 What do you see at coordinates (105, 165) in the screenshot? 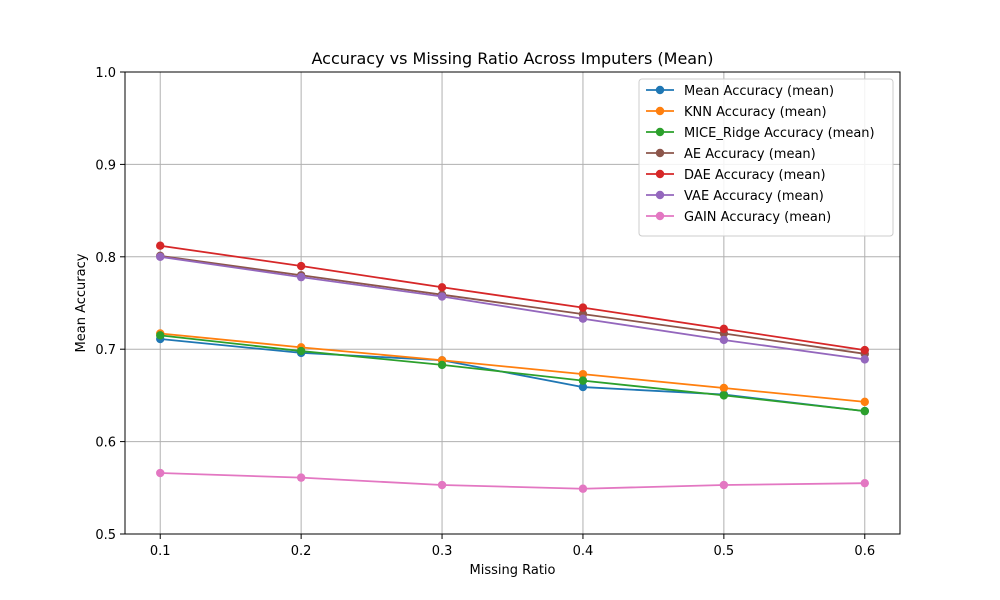
I see `y-tick-label: 0.9` at bounding box center [105, 165].